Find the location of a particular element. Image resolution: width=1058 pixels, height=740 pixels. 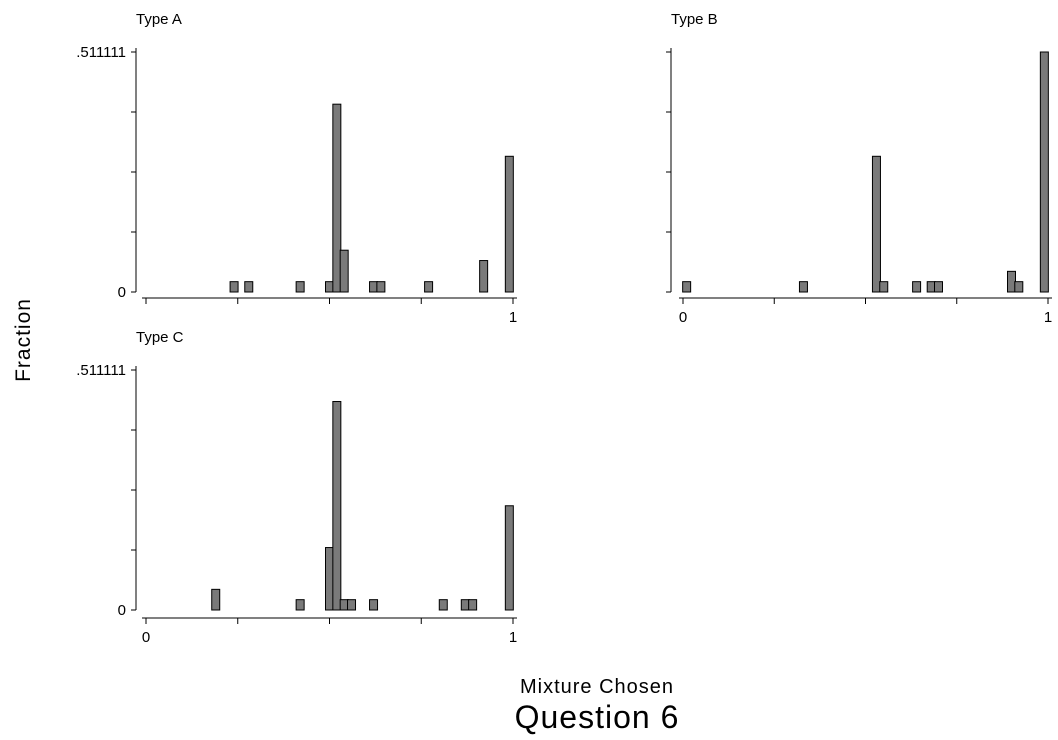

panel-title: Type C is located at coordinates (160, 337).